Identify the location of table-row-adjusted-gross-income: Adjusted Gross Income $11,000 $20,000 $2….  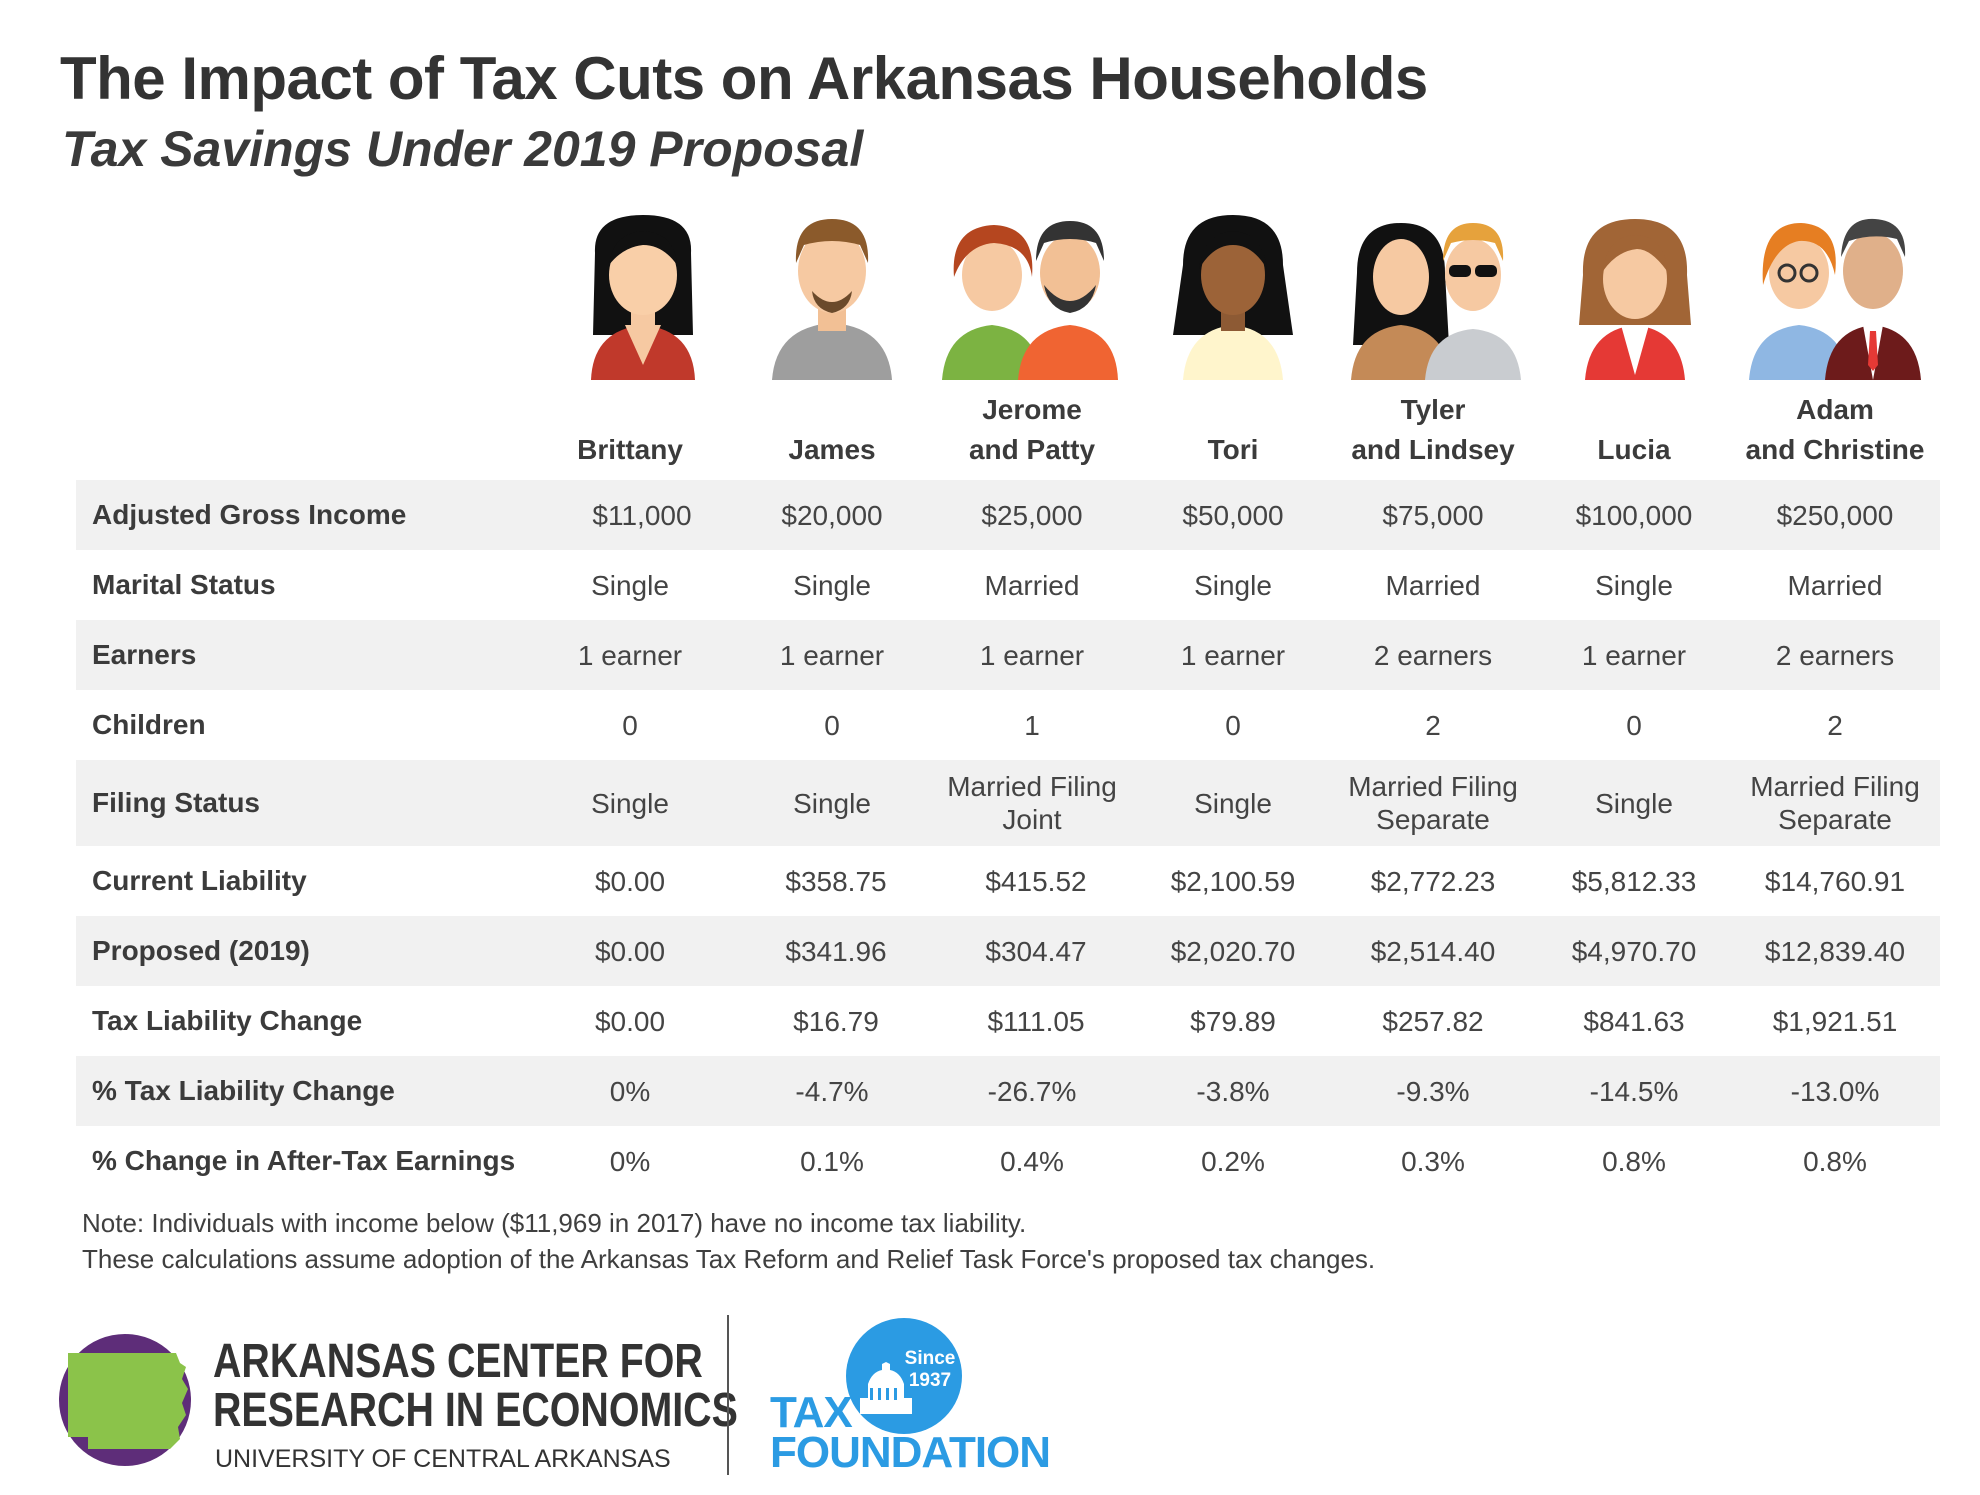
(1008, 515).